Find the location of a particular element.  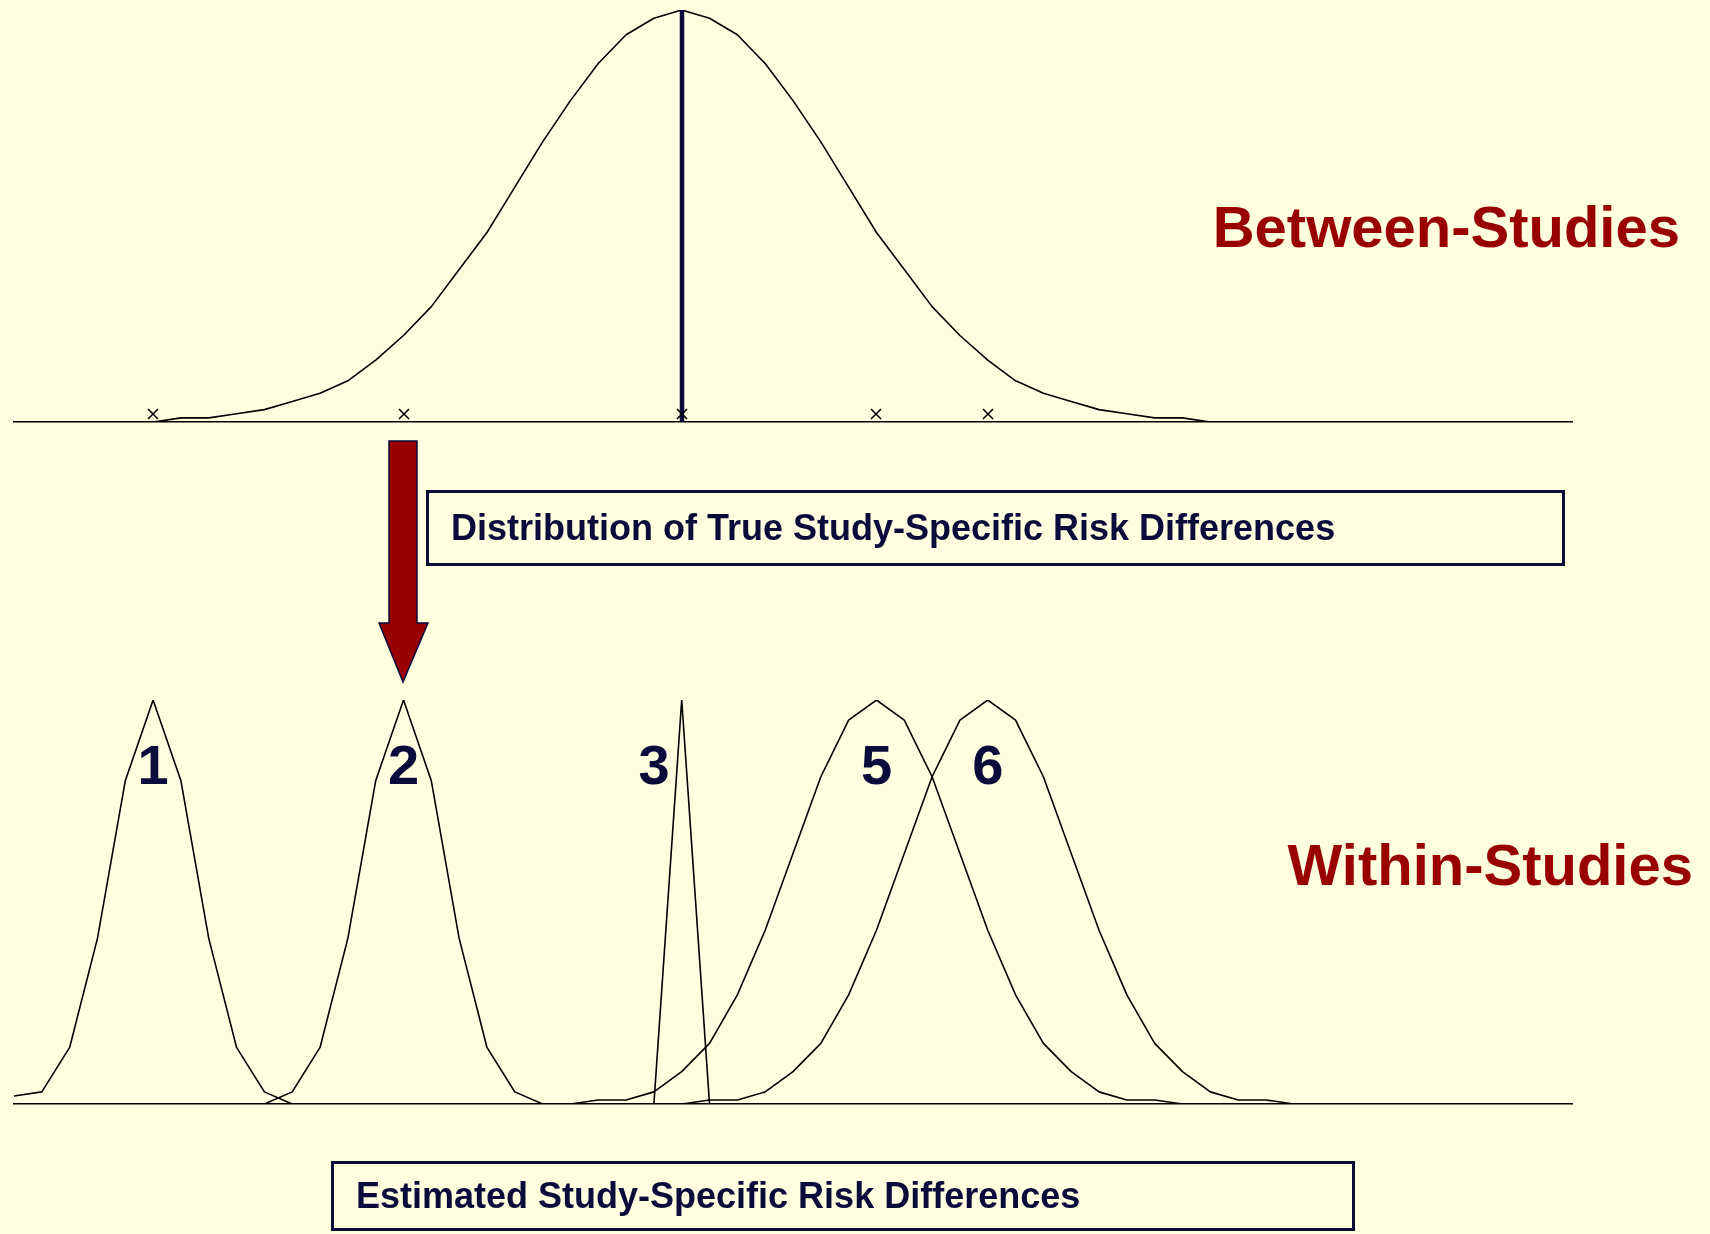

text: Within-Studies is located at coordinates (1490, 864).